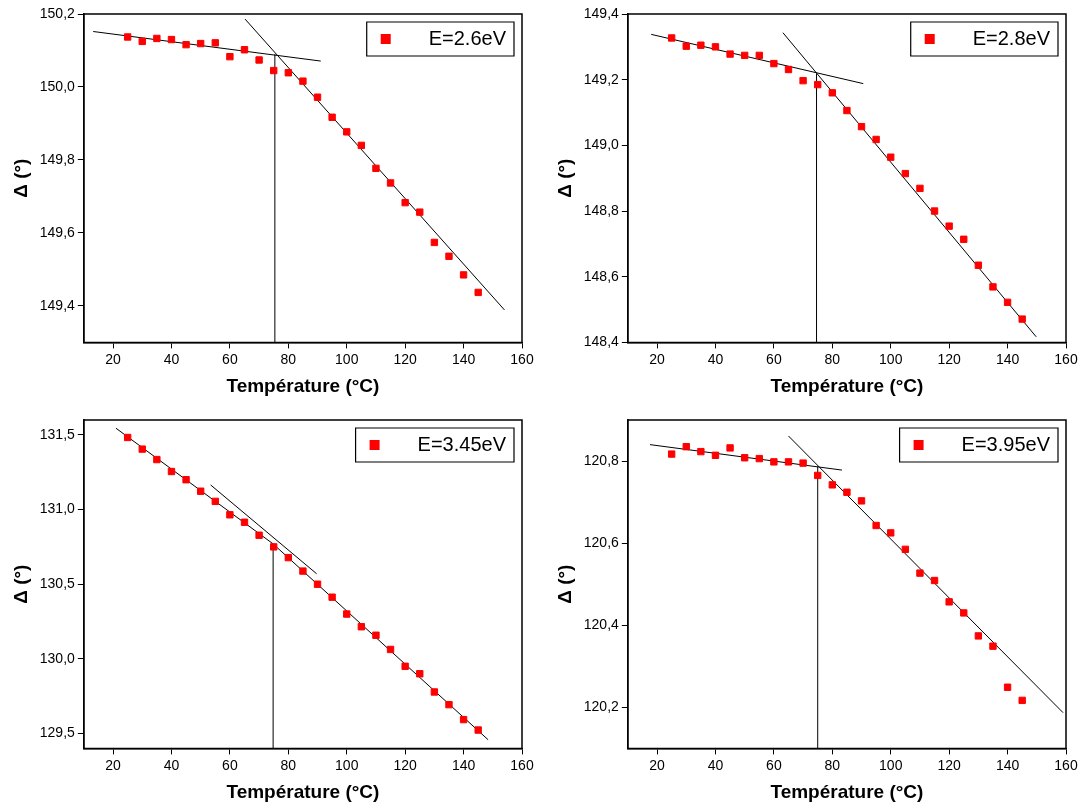  I want to click on y-tick-label: 120,2, so click(601, 706).